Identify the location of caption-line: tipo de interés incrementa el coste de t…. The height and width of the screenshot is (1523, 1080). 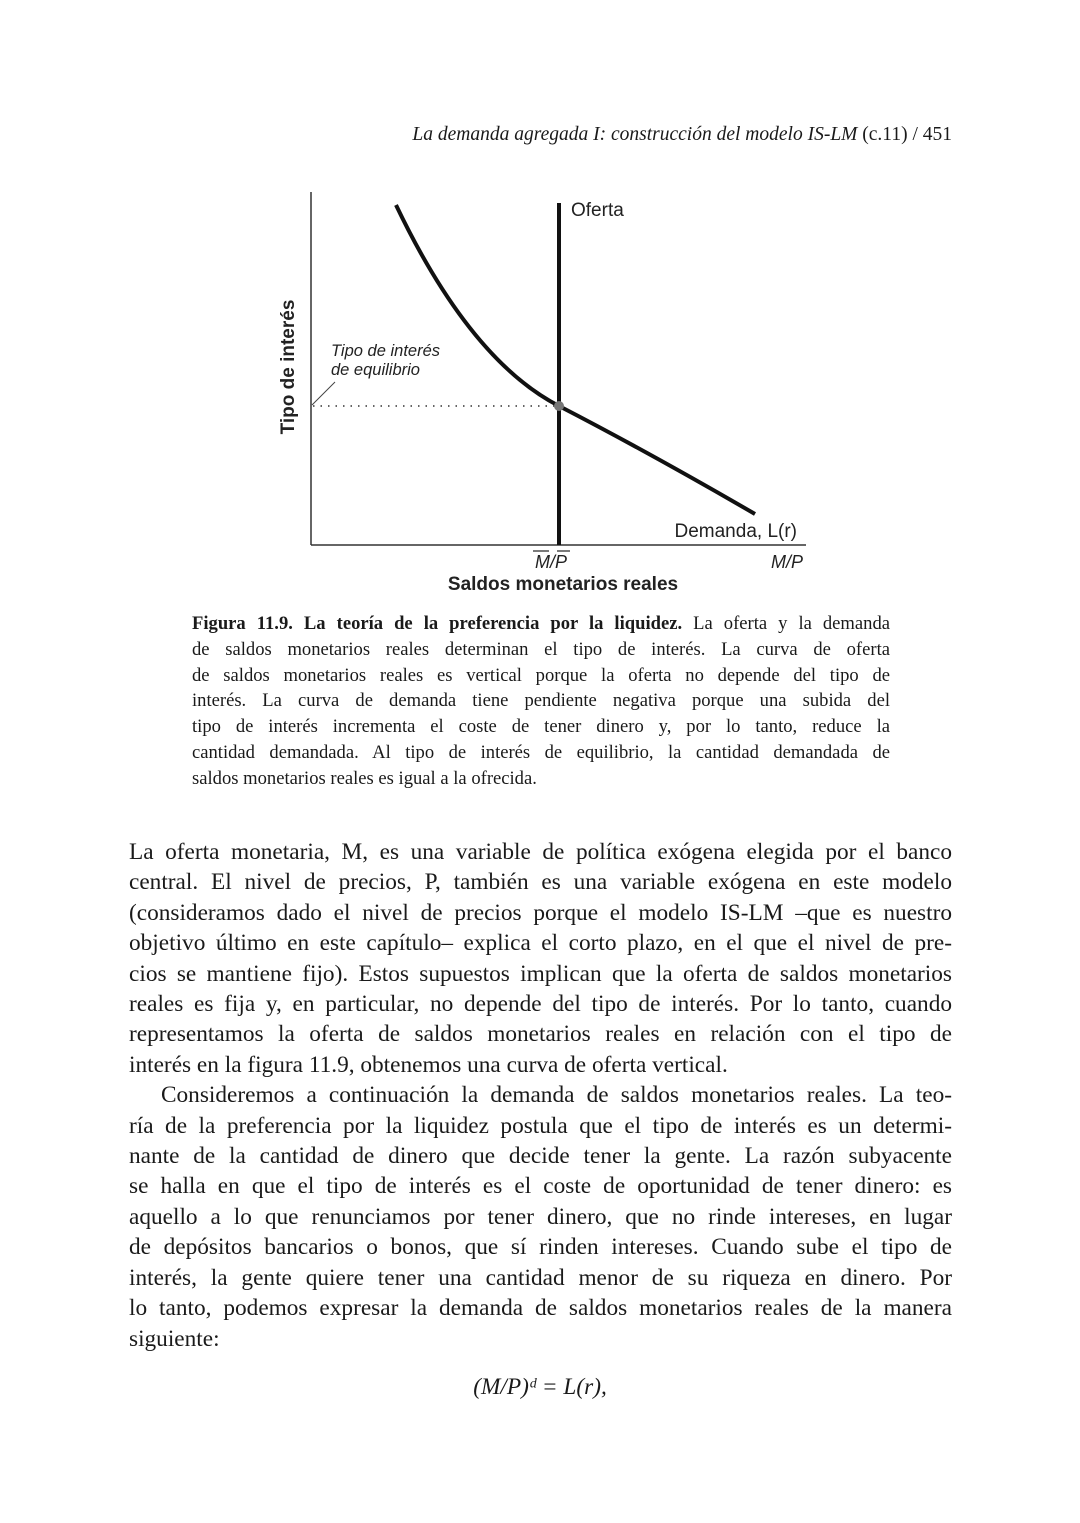
(541, 727).